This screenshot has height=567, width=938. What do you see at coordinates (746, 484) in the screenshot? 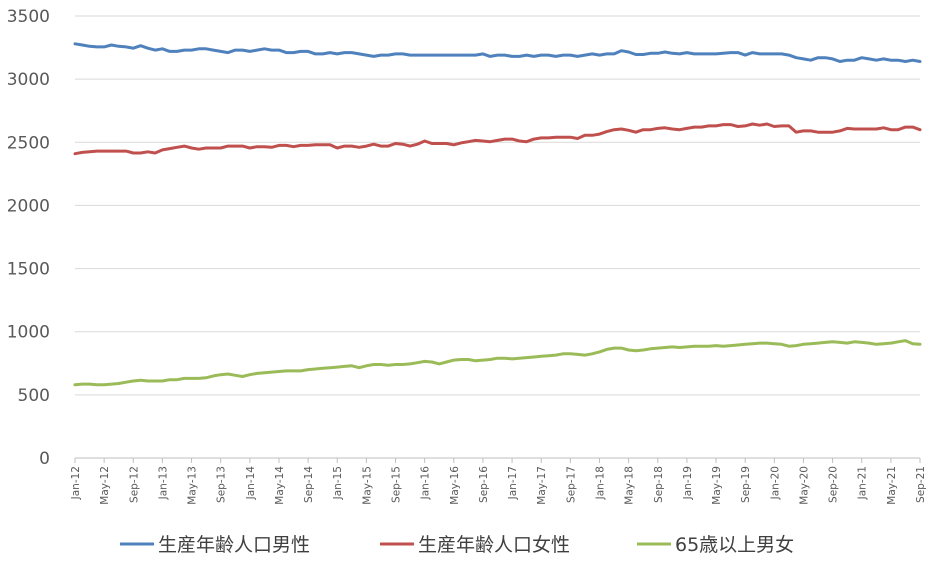
I see `x-tick-label: Sep-19` at bounding box center [746, 484].